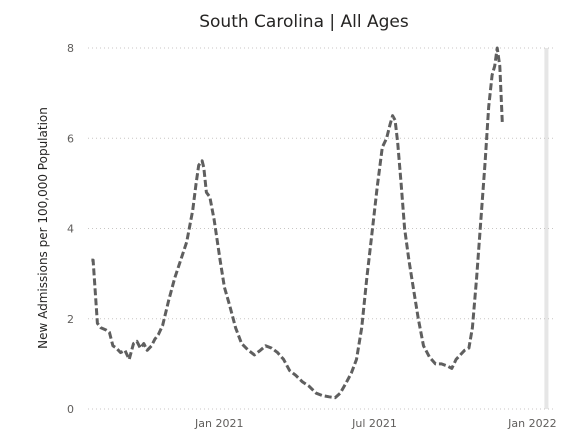  I want to click on y-tick-label: 6, so click(70, 138).